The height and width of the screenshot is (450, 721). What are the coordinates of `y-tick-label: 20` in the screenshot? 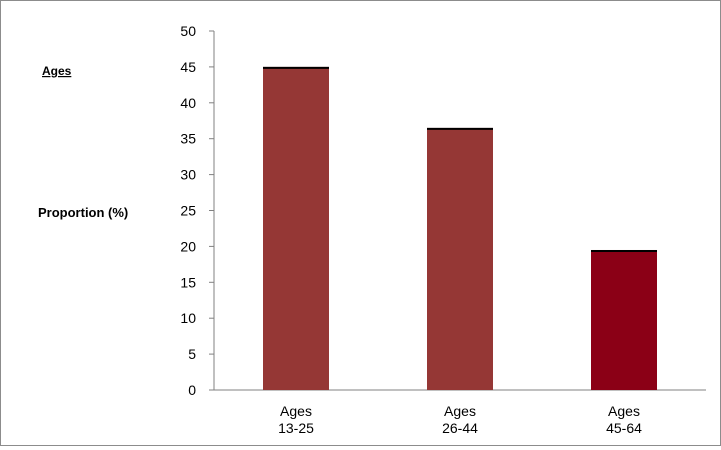 It's located at (188, 246).